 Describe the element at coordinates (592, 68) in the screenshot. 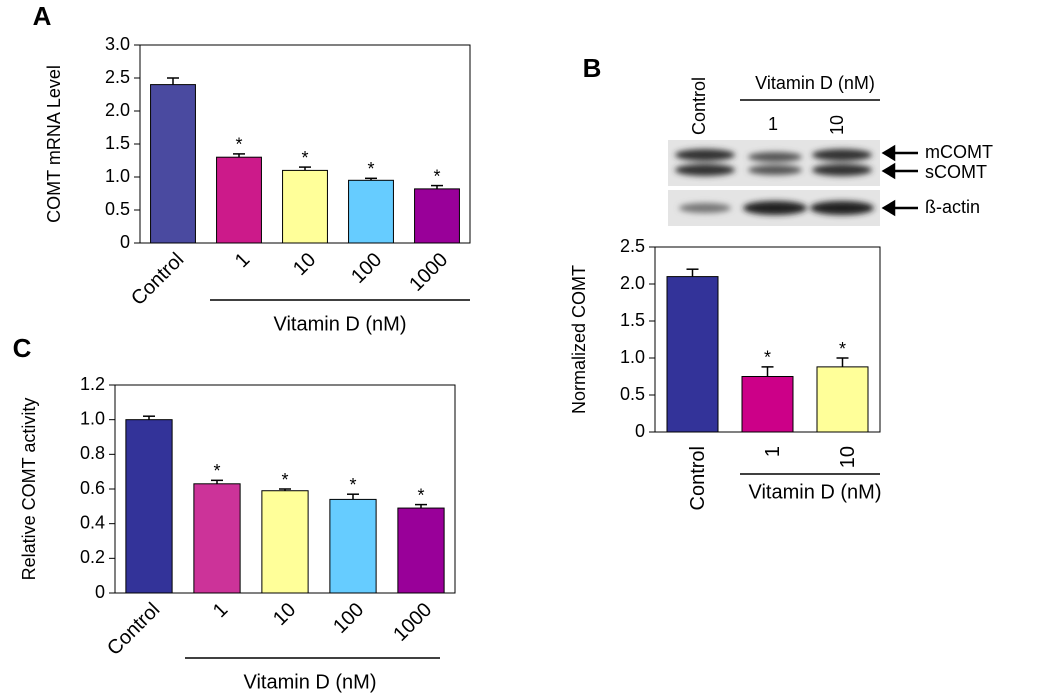

I see `panel-label: B` at that location.